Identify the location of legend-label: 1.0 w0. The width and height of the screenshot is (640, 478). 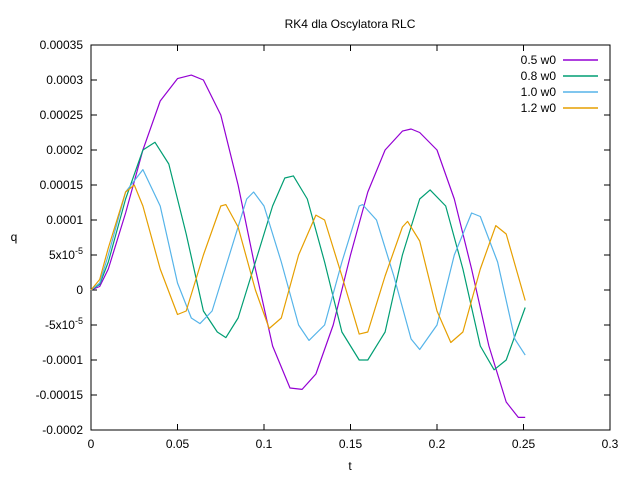
(539, 92).